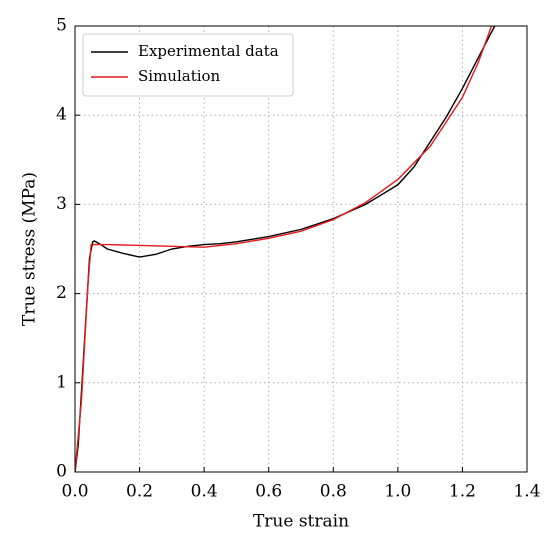 This screenshot has width=550, height=542. What do you see at coordinates (333, 492) in the screenshot?
I see `x-tick-label: 0.8` at bounding box center [333, 492].